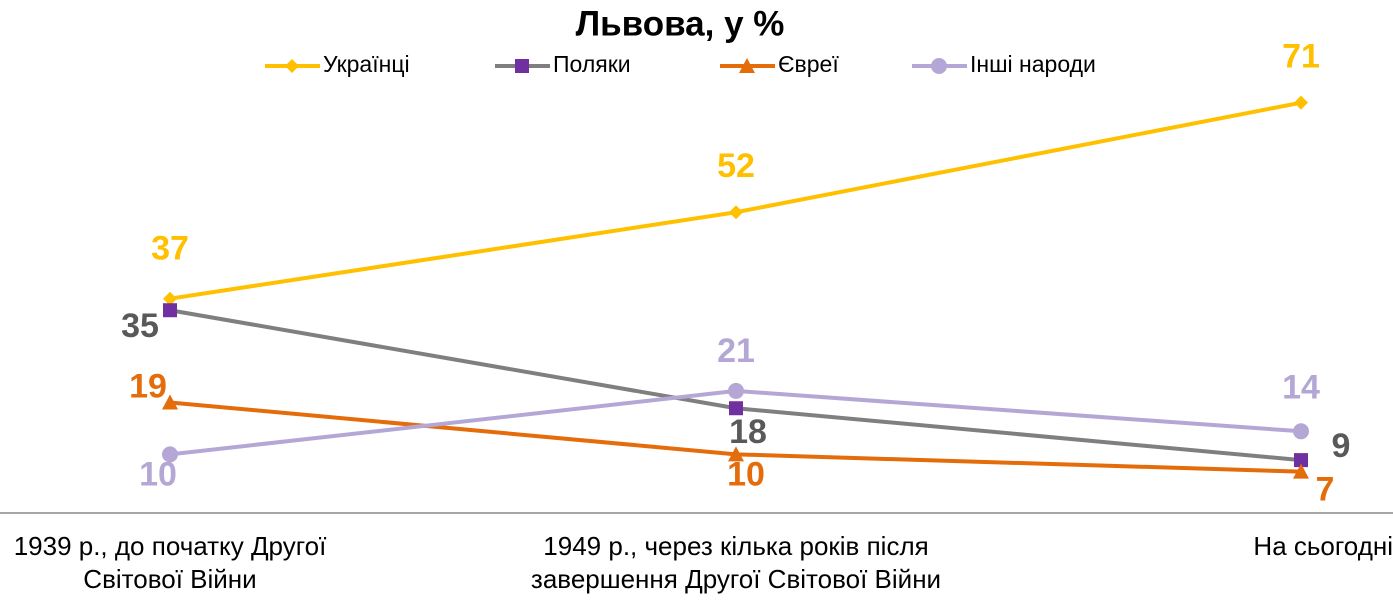 This screenshot has width=1393, height=600. Describe the element at coordinates (1323, 546) in the screenshot. I see `x-tick-label: На сьогодні` at that location.